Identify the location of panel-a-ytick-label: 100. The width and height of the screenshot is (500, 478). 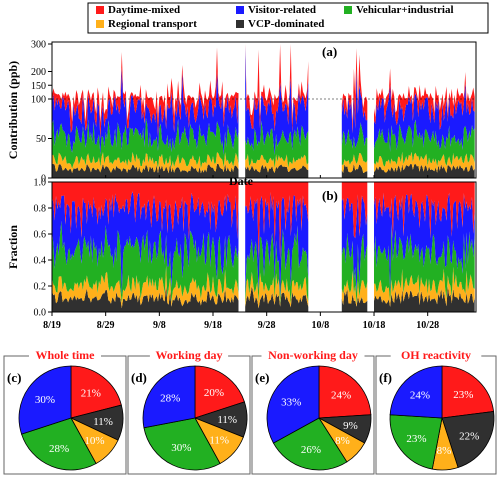
(38, 100).